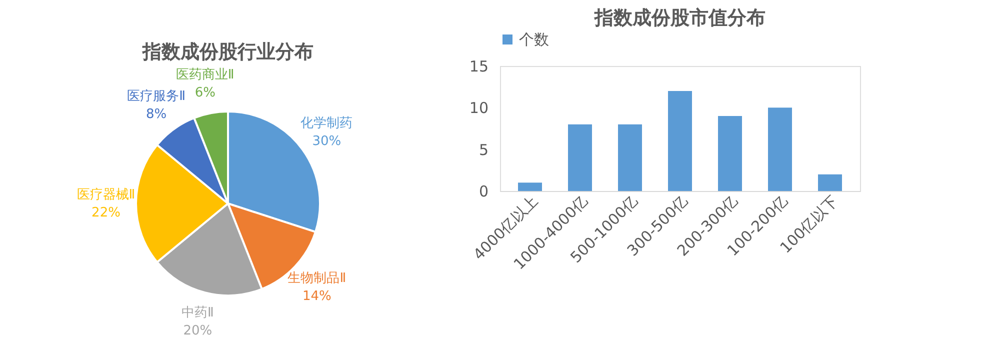  Describe the element at coordinates (483, 149) in the screenshot. I see `y-tick-label: 5` at that location.